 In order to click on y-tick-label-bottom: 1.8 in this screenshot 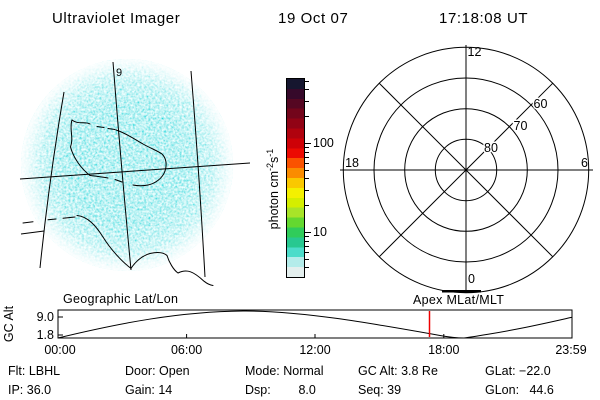, I will do `click(45, 335)`.